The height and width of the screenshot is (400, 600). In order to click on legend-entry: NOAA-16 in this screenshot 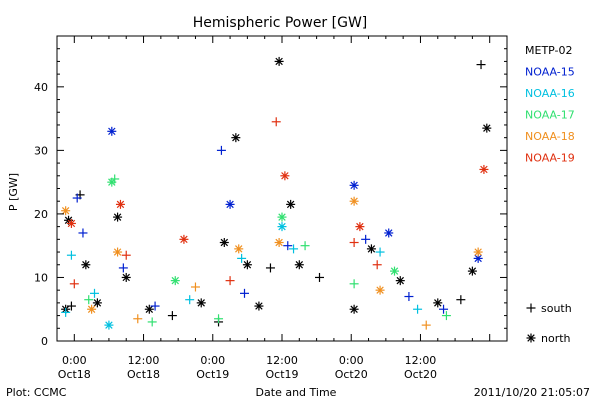, I will do `click(550, 93)`.